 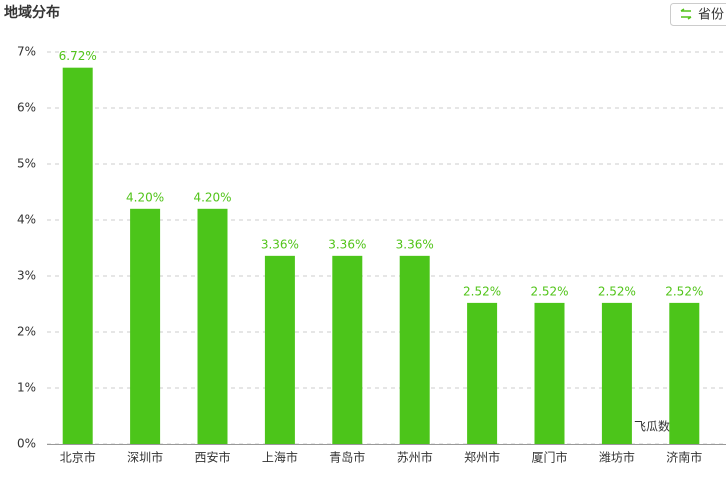 What do you see at coordinates (212, 457) in the screenshot?
I see `x-tick-label: 西安市` at bounding box center [212, 457].